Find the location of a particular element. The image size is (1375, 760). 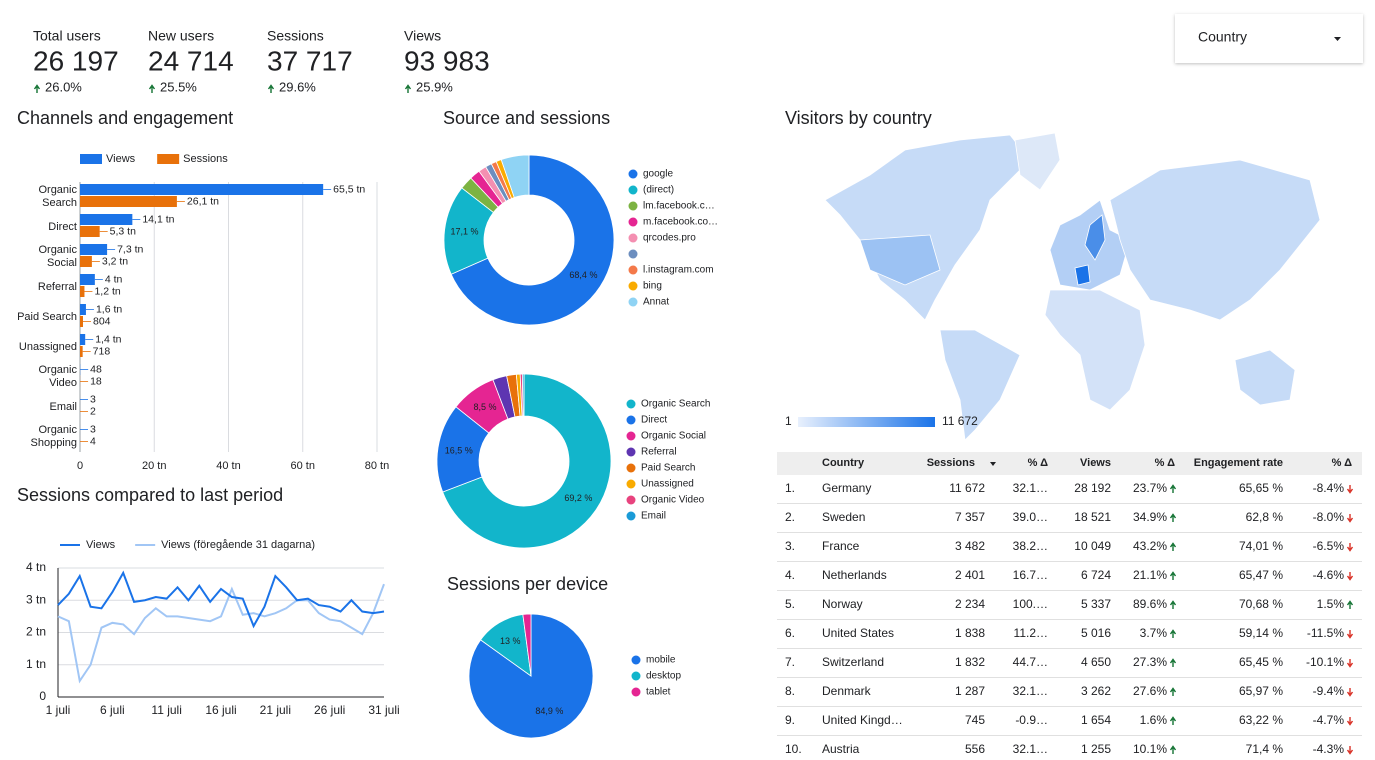

scorecard-change: 26.0% is located at coordinates (63, 86).